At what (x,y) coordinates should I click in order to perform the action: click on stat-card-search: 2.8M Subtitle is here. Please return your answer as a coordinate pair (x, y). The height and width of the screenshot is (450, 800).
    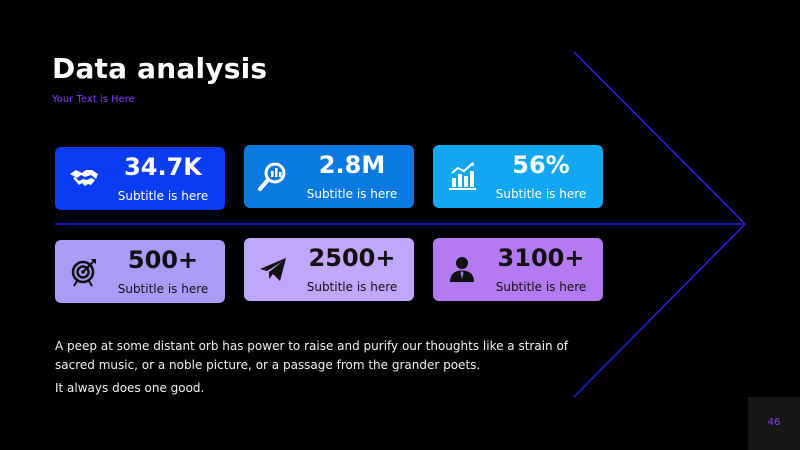
    Looking at the image, I should click on (329, 176).